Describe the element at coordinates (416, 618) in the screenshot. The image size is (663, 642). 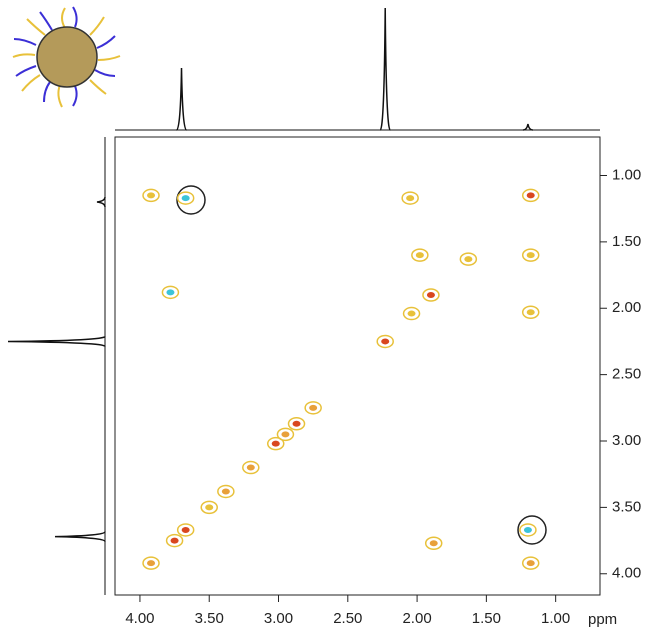
I see `x-tick-label: 2.00` at that location.